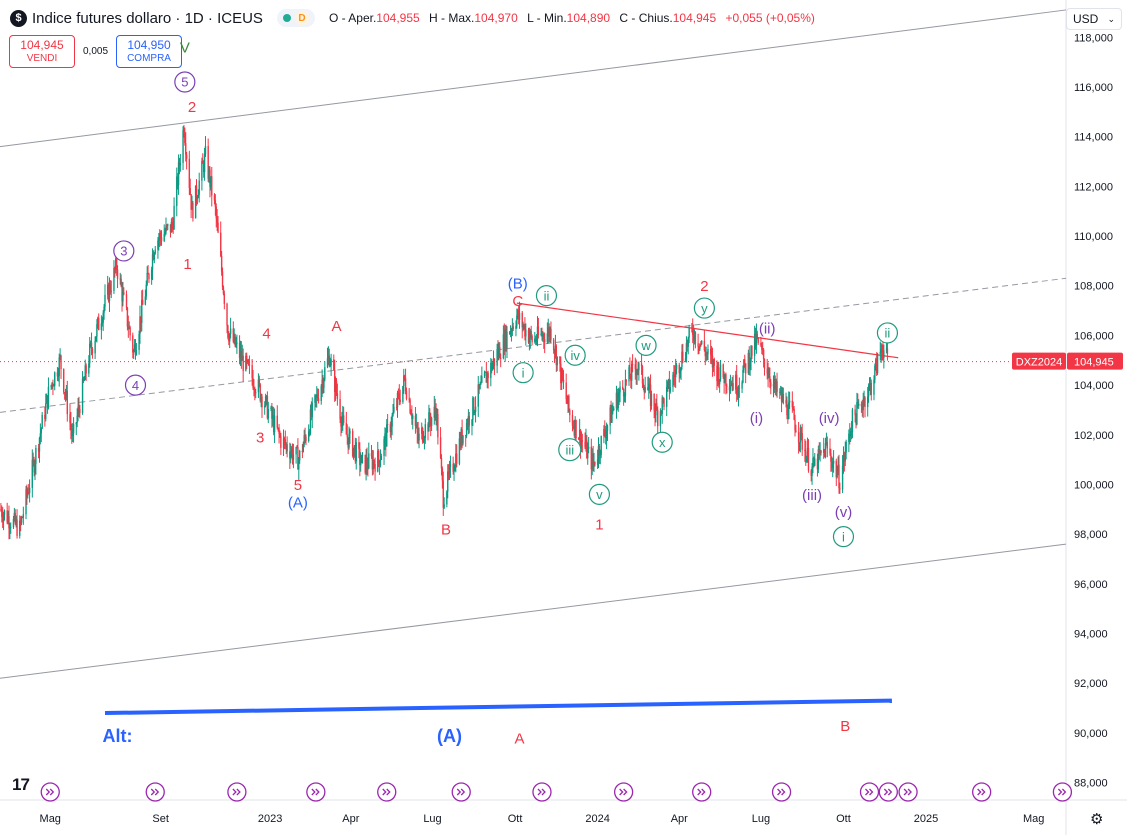 This screenshot has width=1127, height=835. What do you see at coordinates (286, 18) in the screenshot?
I see `market-open-dot-icon` at bounding box center [286, 18].